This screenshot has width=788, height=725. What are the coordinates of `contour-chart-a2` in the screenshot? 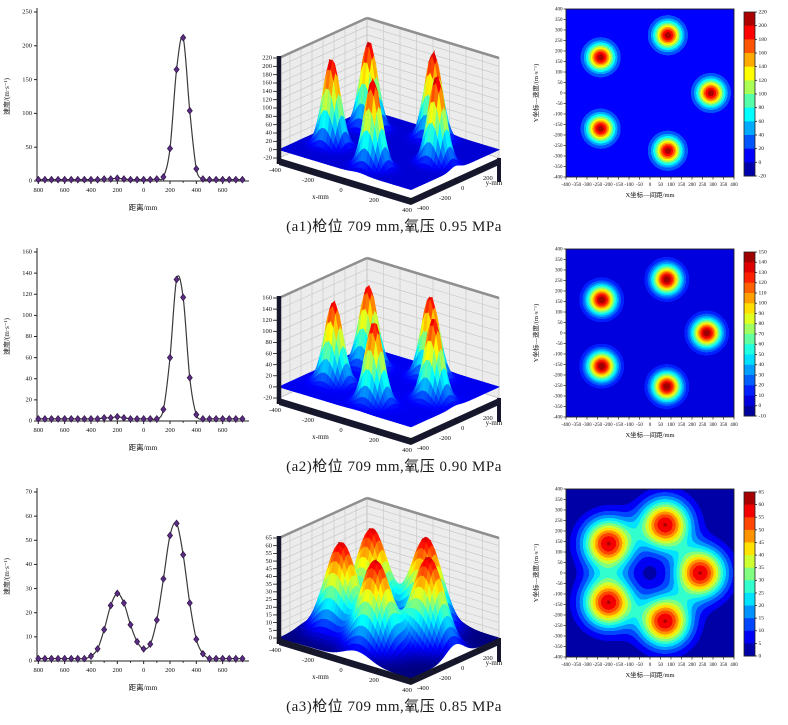 It's located at (659, 348).